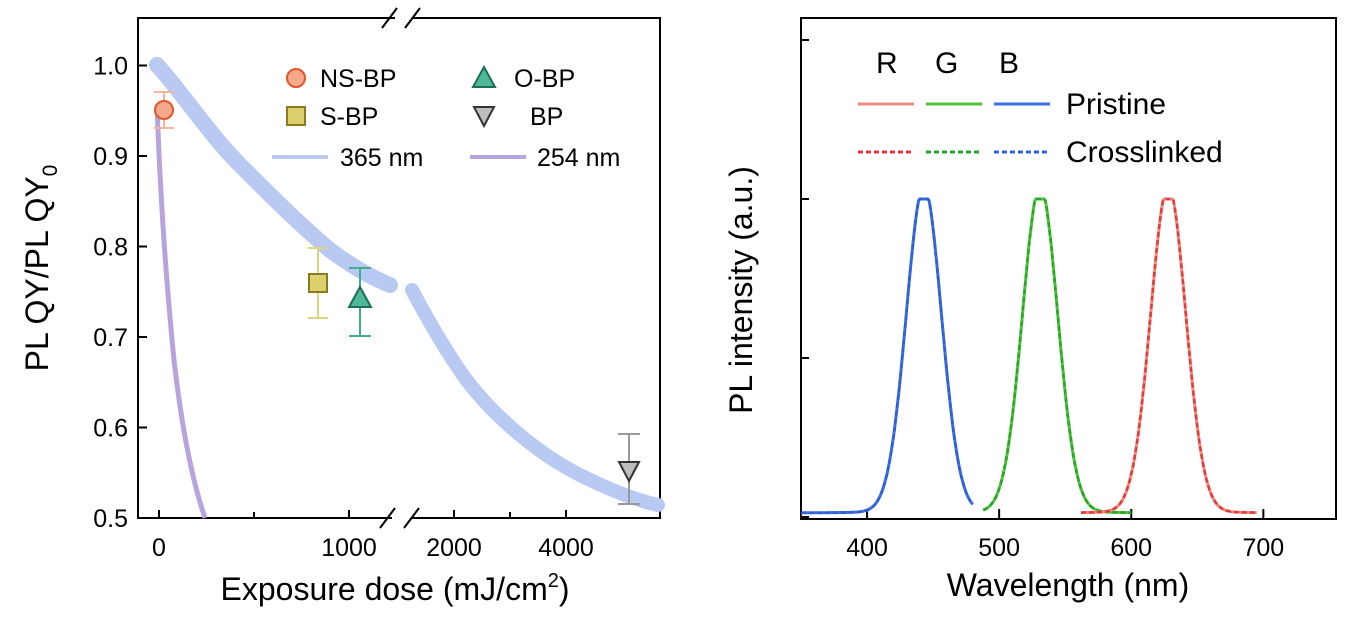 Image resolution: width=1350 pixels, height=617 pixels. I want to click on legend-label-365nm: 365 nm, so click(381, 158).